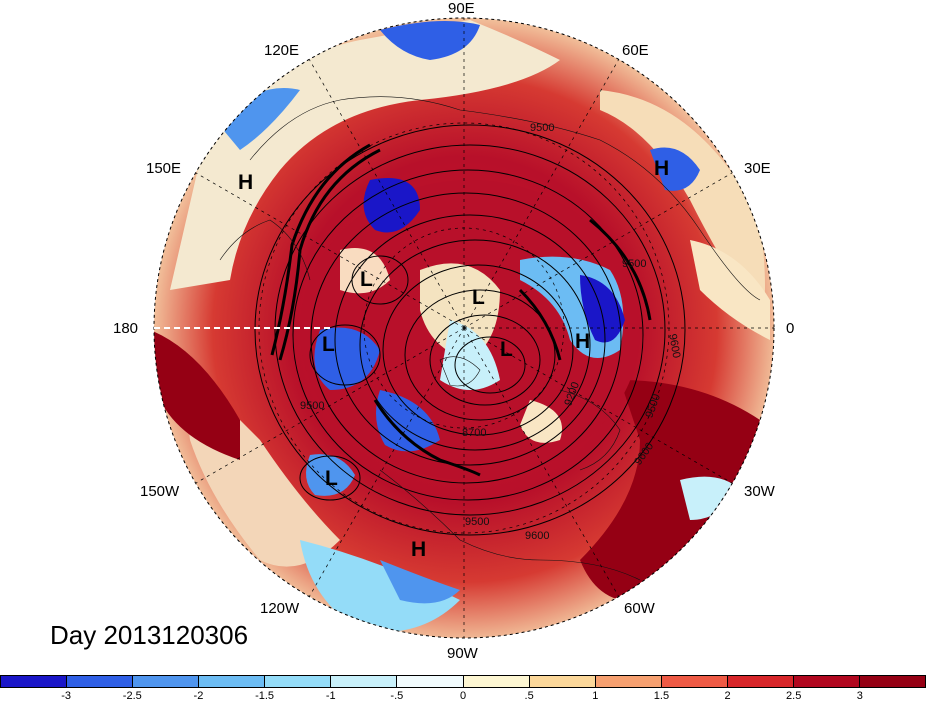 This screenshot has width=928, height=702. Describe the element at coordinates (132, 696) in the screenshot. I see `colorbar-tick-label: -2.5` at that location.